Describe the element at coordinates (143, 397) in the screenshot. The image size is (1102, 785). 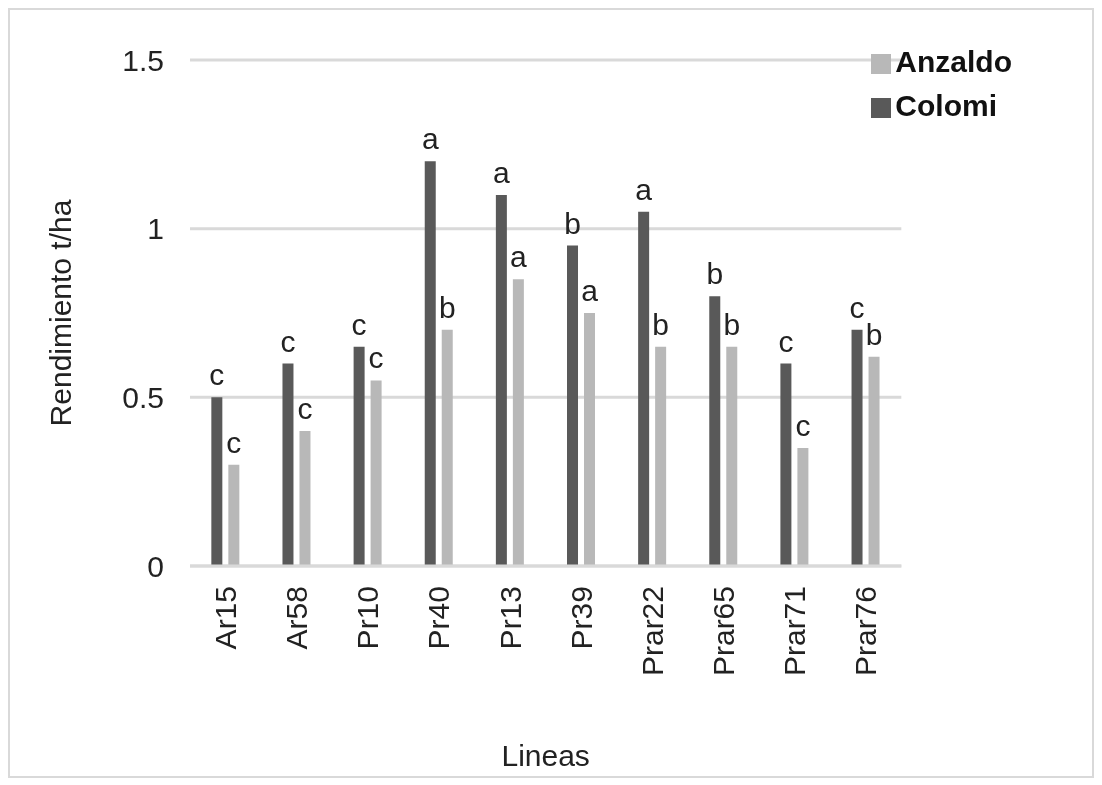
I see `y-tick-label: 0.5` at that location.